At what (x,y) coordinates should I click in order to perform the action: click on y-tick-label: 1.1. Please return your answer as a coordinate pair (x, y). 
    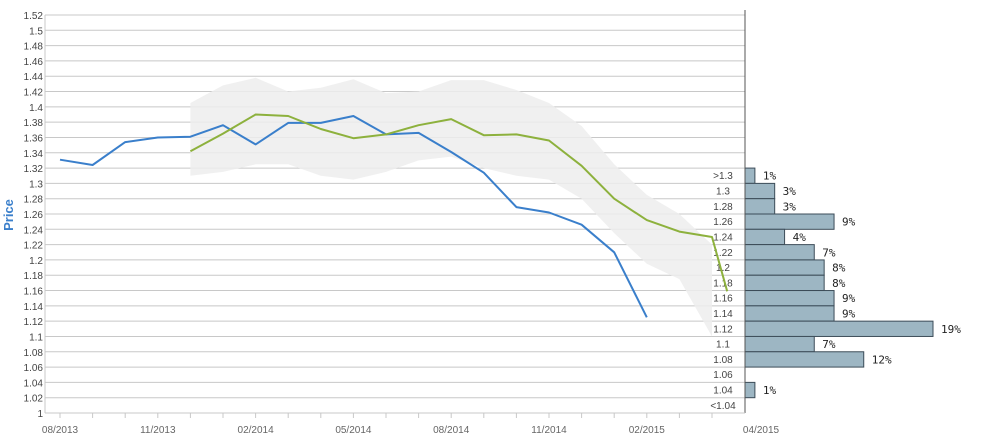
    Looking at the image, I should click on (36, 337).